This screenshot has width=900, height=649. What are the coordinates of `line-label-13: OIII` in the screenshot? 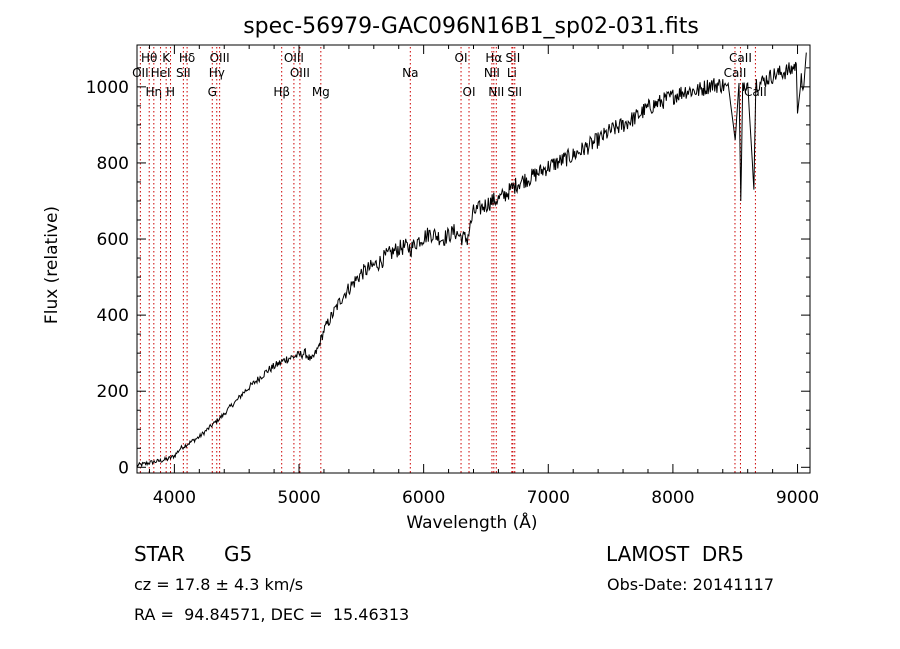 It's located at (300, 73).